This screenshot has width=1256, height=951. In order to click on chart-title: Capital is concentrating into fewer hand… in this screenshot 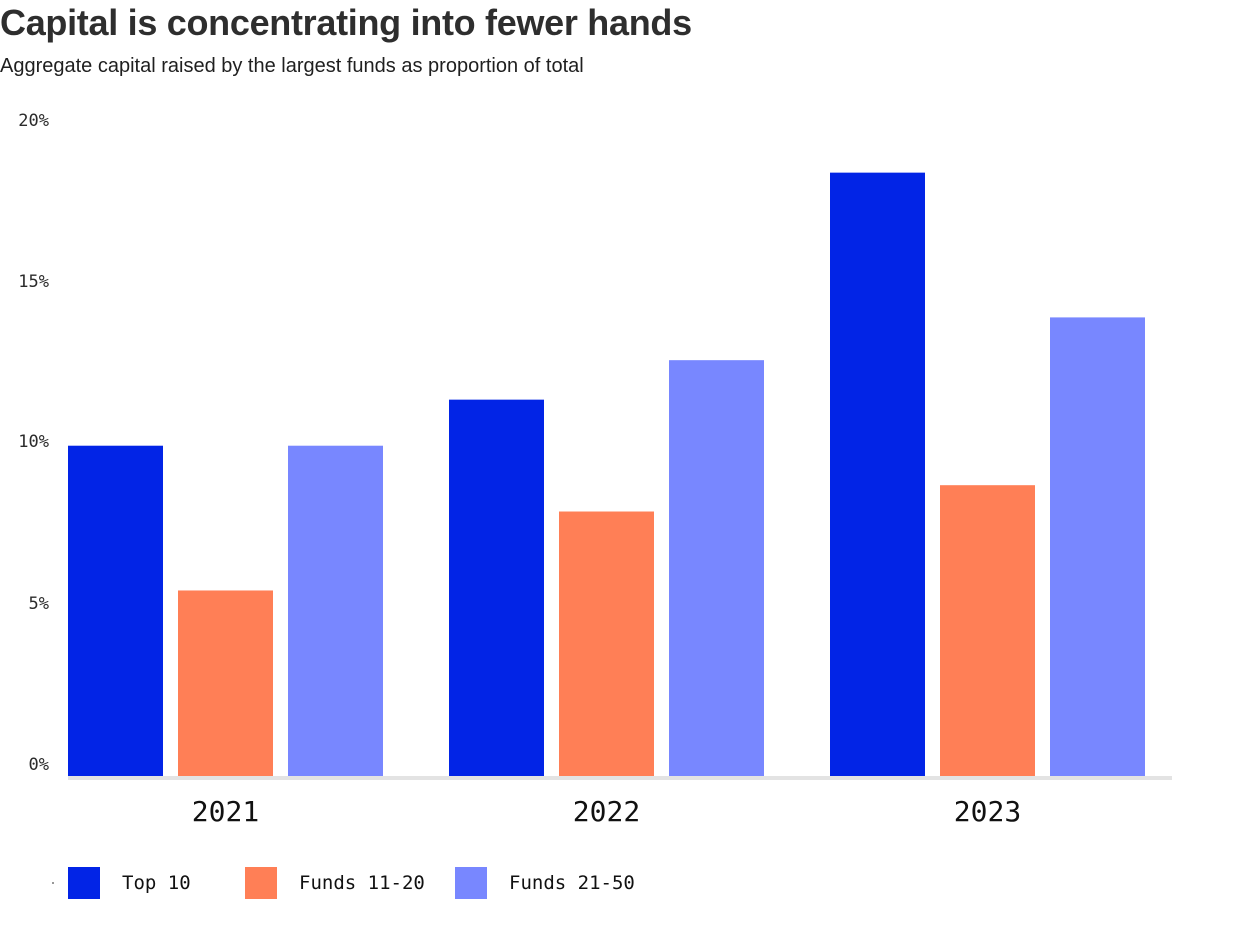, I will do `click(346, 22)`.